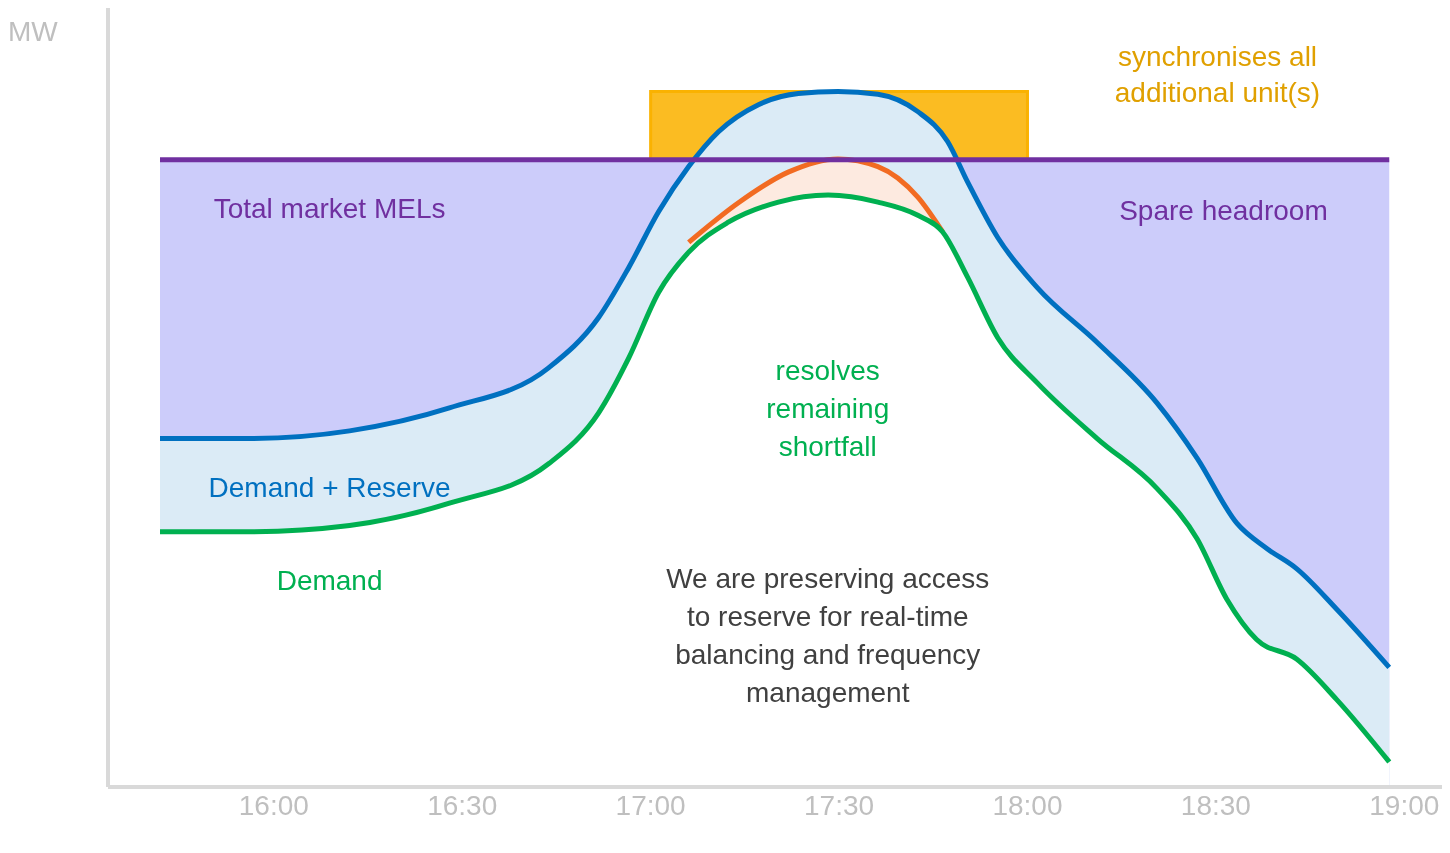 The height and width of the screenshot is (853, 1450). Describe the element at coordinates (1223, 210) in the screenshot. I see `annotation: Spare headroom` at that location.